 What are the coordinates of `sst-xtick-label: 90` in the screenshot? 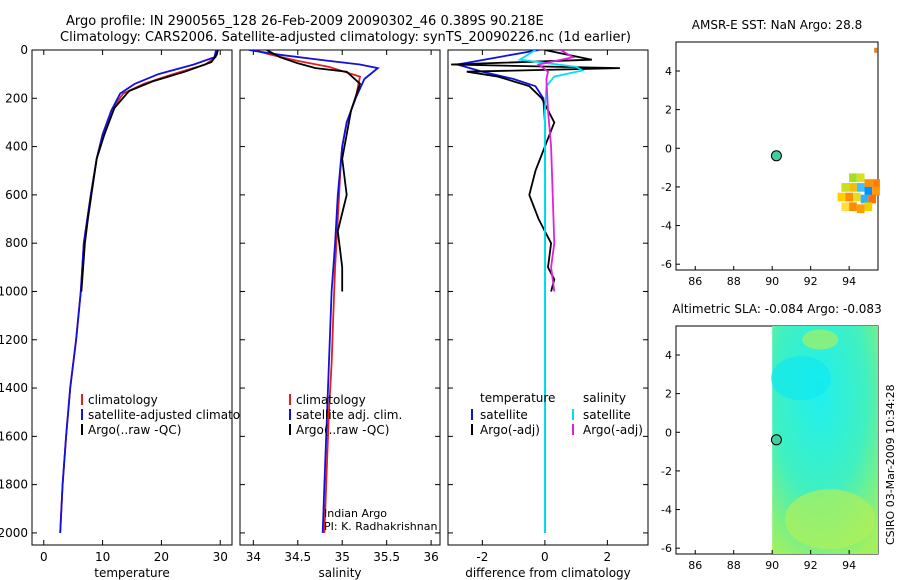 It's located at (772, 281).